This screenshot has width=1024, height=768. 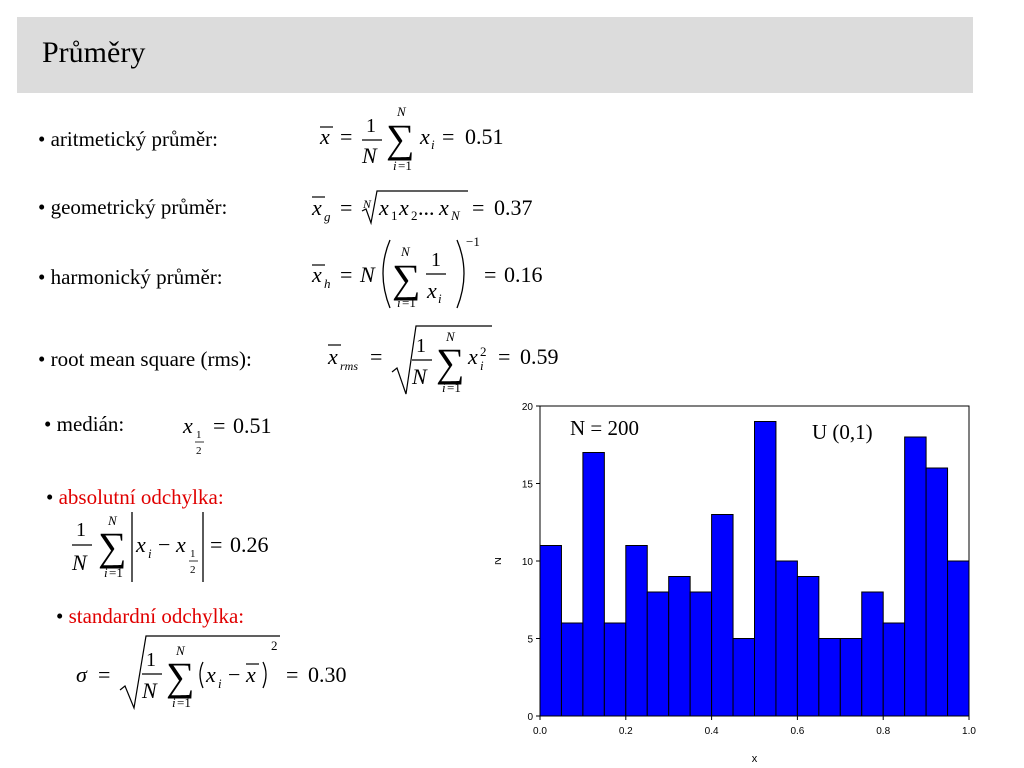 I want to click on svg-text: σ, so click(x=82, y=674).